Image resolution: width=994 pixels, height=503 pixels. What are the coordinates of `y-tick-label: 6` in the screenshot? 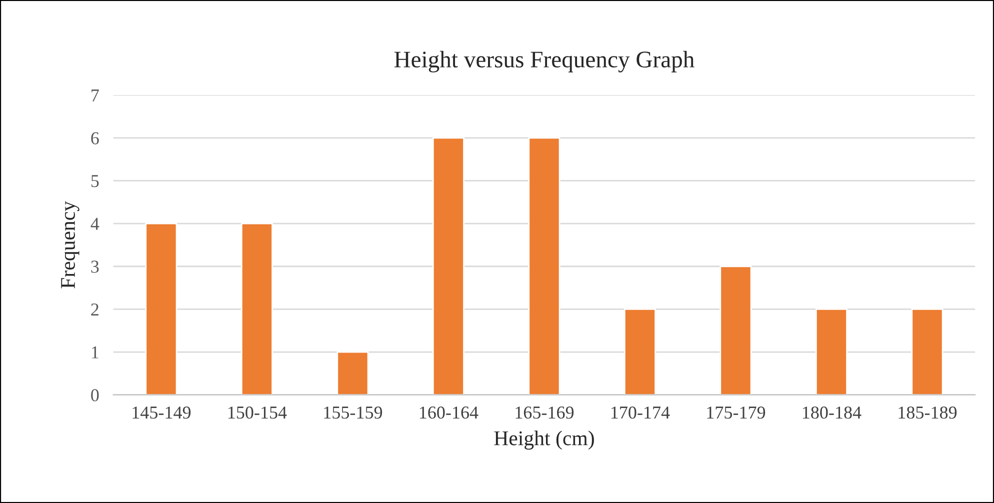 It's located at (95, 138).